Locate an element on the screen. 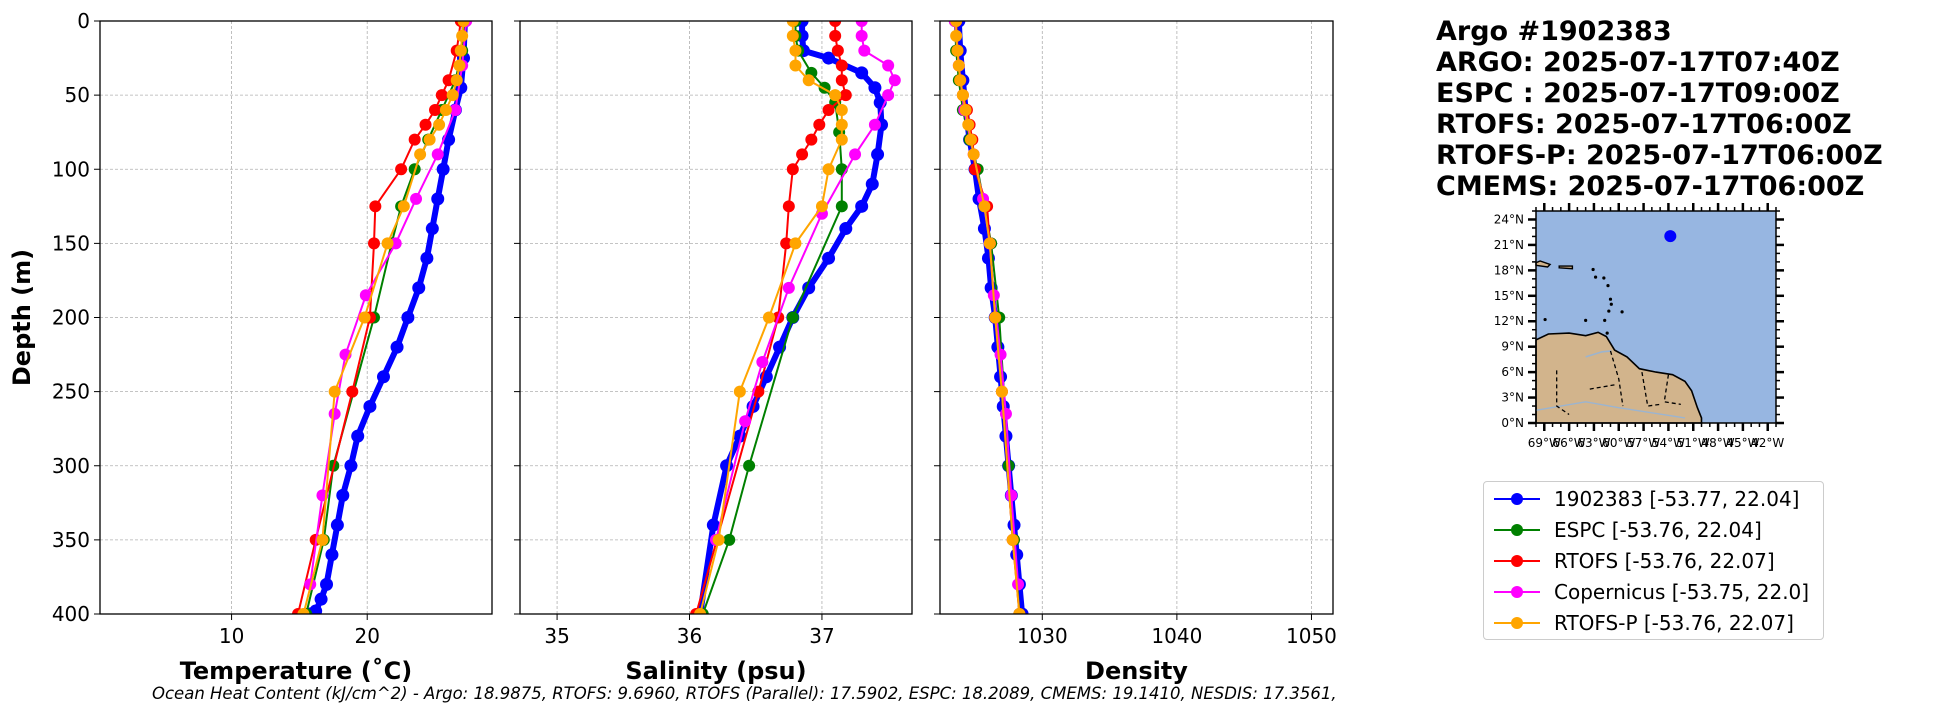  map-lon-label: 51°W is located at coordinates (1693, 443).